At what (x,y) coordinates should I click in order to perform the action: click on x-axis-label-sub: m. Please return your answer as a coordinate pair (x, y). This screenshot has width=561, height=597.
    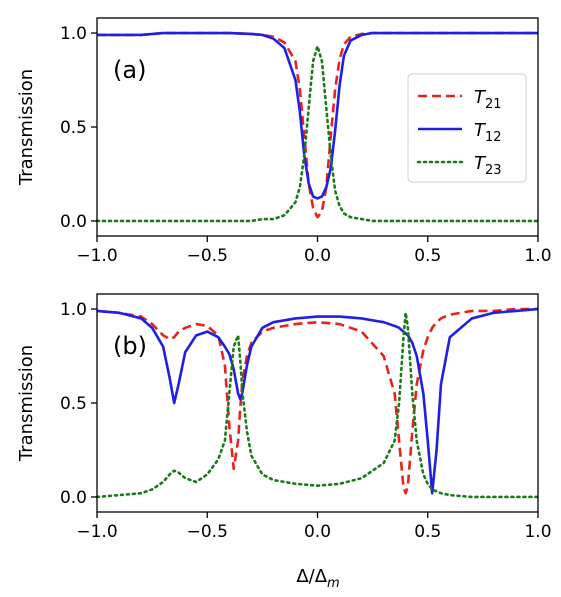
    Looking at the image, I should click on (333, 583).